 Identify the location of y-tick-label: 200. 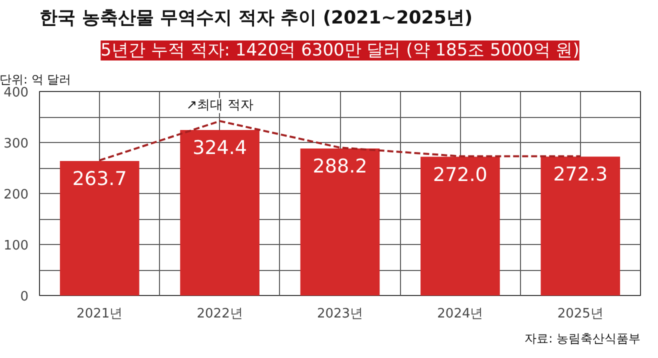
(16, 195).